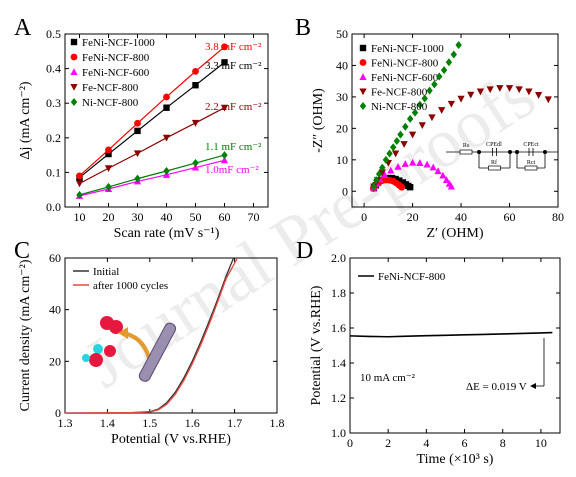 Image resolution: width=576 pixels, height=477 pixels. I want to click on y-tick-label: 0.3, so click(53, 103).